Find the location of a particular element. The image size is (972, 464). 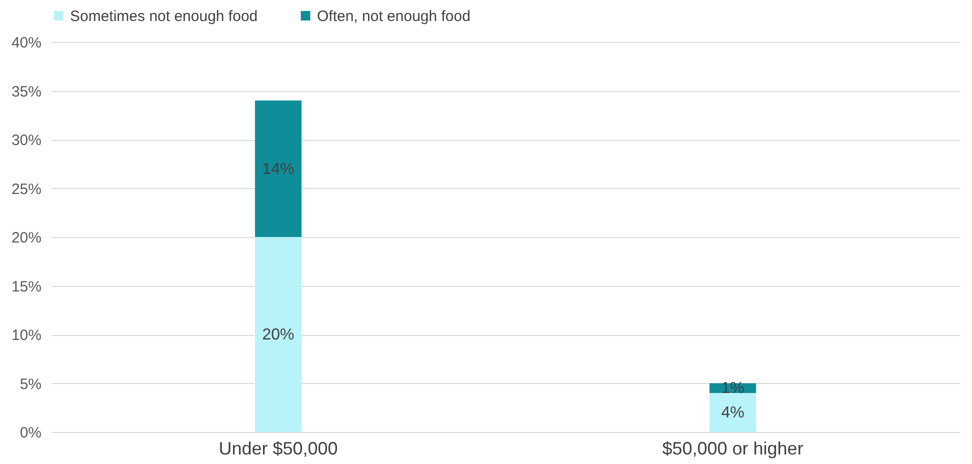

y-tick-label: 30% is located at coordinates (26, 140).